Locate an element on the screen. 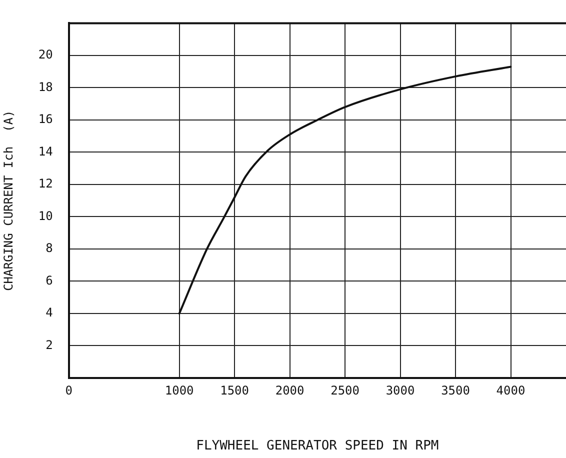  y-tick-label: 8 is located at coordinates (49, 248).